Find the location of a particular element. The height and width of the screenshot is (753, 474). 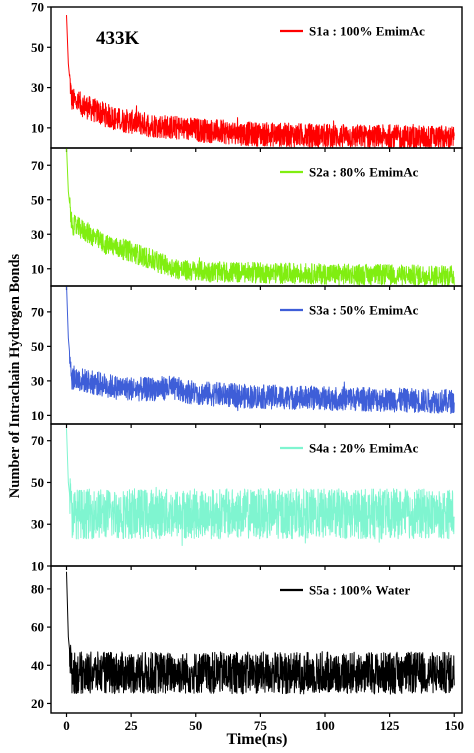

y-tick-label: 80 is located at coordinates (37, 588).